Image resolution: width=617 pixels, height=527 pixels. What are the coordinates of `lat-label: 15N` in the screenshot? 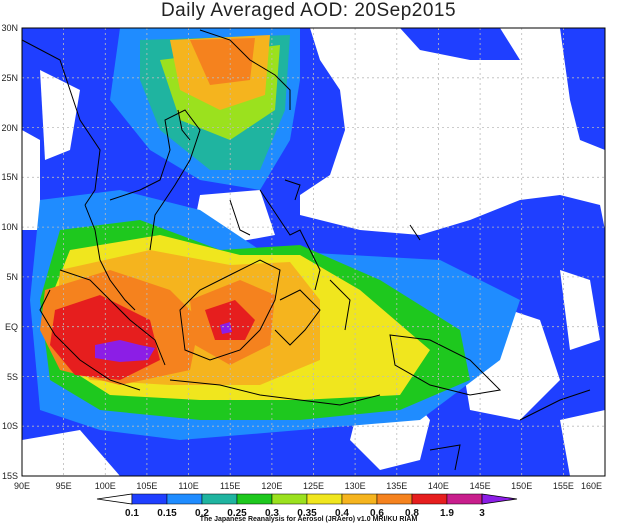 It's located at (9, 177).